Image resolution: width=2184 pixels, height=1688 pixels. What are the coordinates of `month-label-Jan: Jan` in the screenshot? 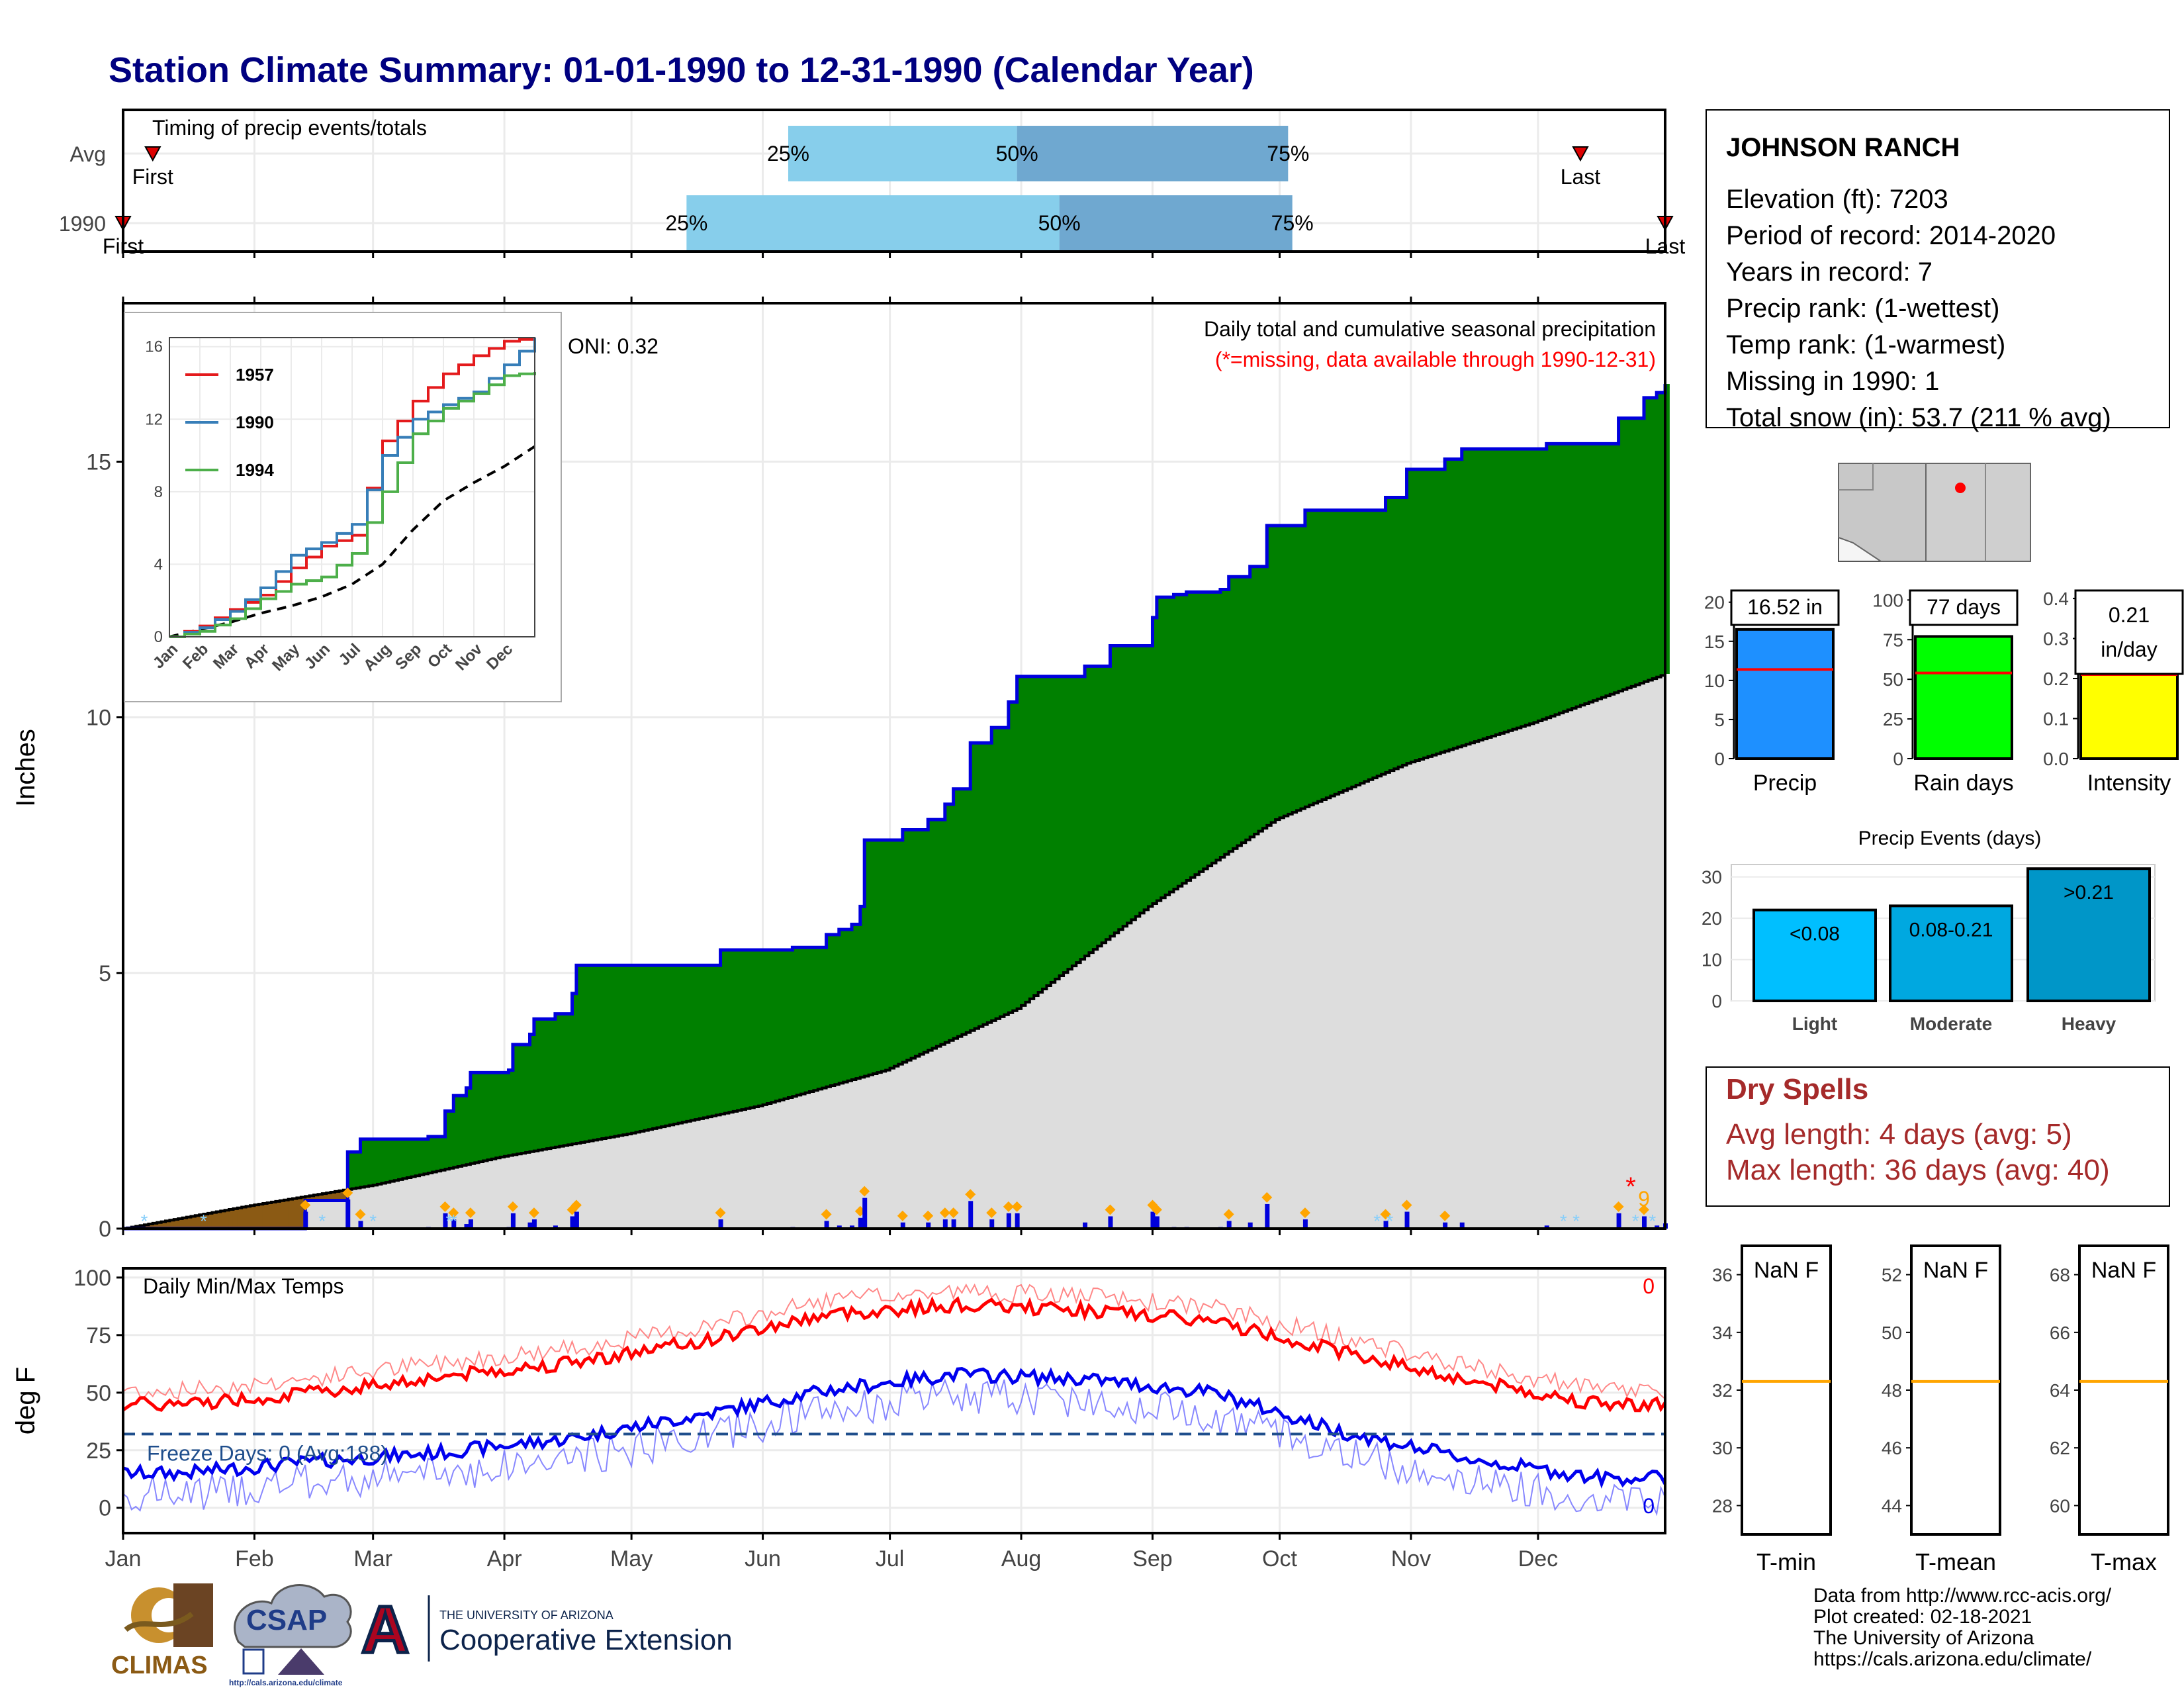 It's located at (124, 1558).